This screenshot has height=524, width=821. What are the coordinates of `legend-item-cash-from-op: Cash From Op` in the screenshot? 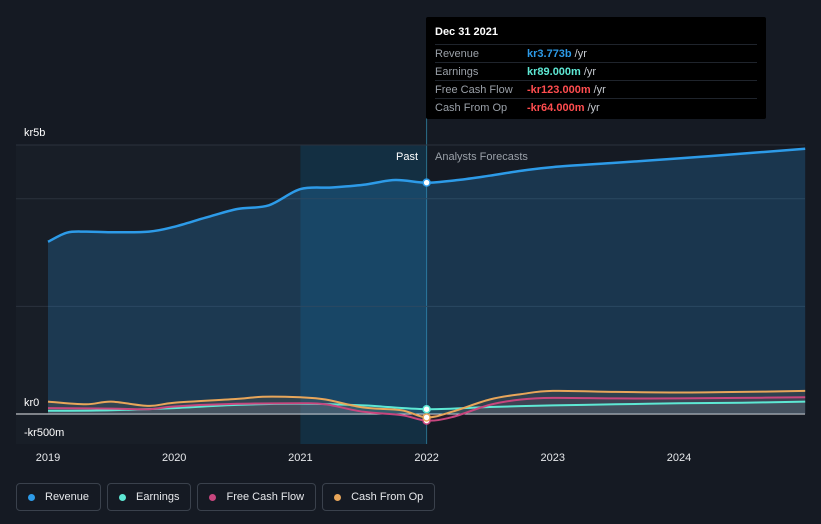 It's located at (379, 497).